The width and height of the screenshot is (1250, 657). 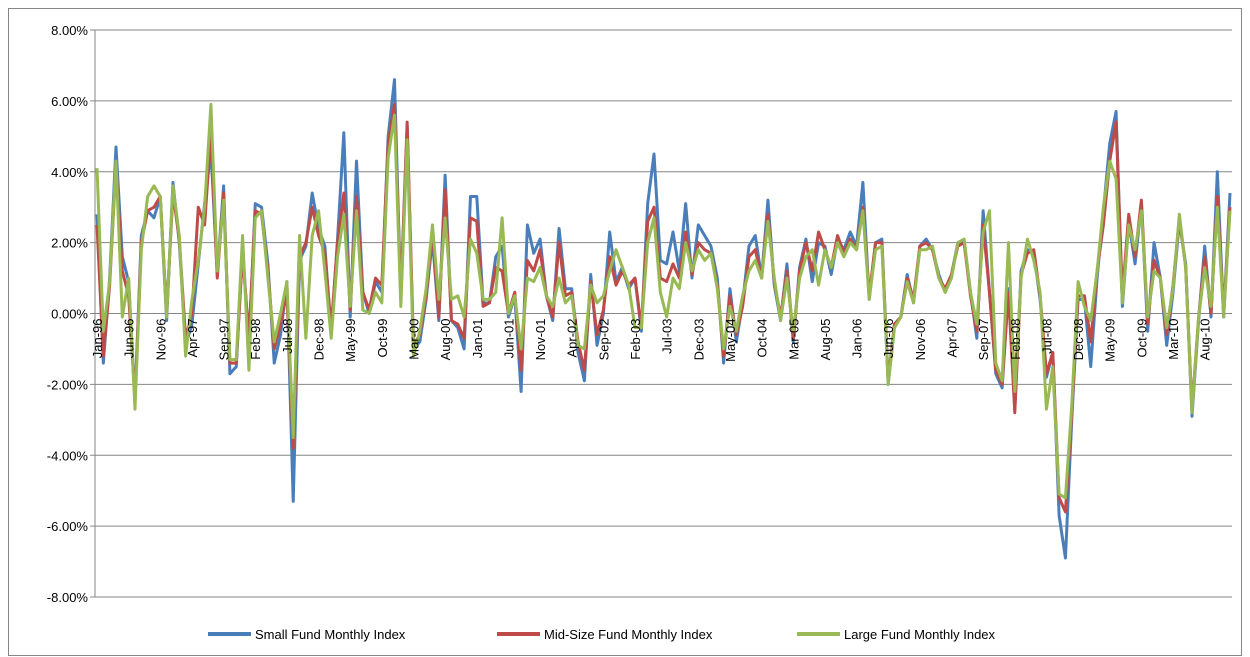 What do you see at coordinates (888, 339) in the screenshot?
I see `x-tick-label: Jun-06` at bounding box center [888, 339].